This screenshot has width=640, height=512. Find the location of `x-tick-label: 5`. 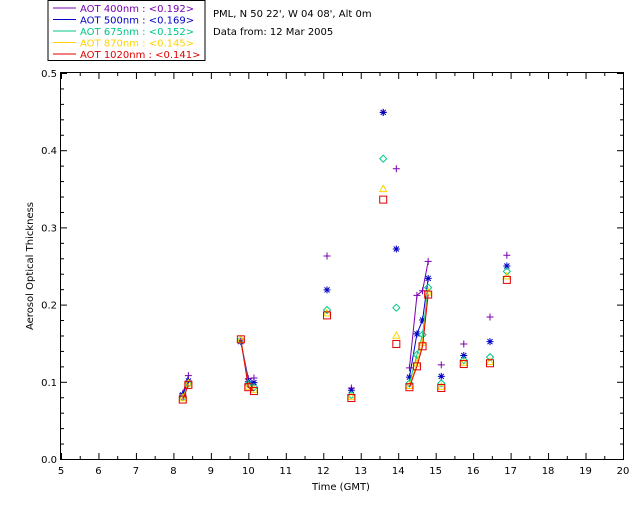

x-tick-label: 5 is located at coordinates (61, 471).